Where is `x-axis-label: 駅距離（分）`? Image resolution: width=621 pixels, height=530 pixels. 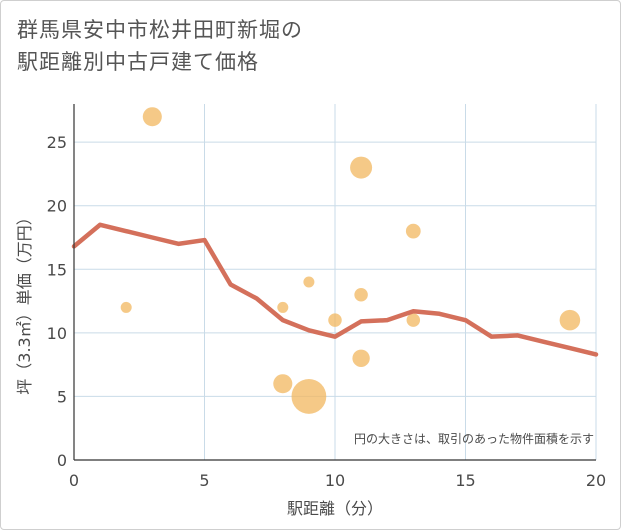
x-axis-label: 駅距離（分） is located at coordinates (335, 508).